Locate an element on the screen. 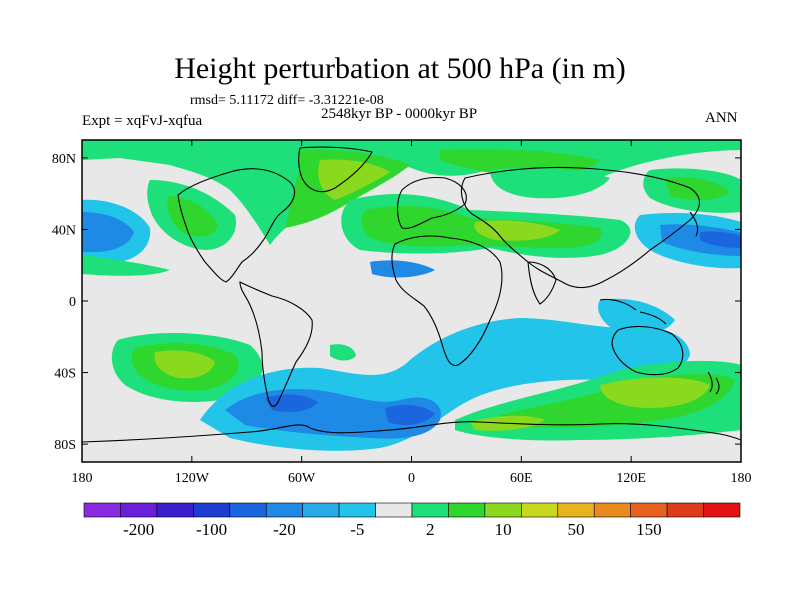 The height and width of the screenshot is (600, 800). colorbar-label: 150 is located at coordinates (649, 529).